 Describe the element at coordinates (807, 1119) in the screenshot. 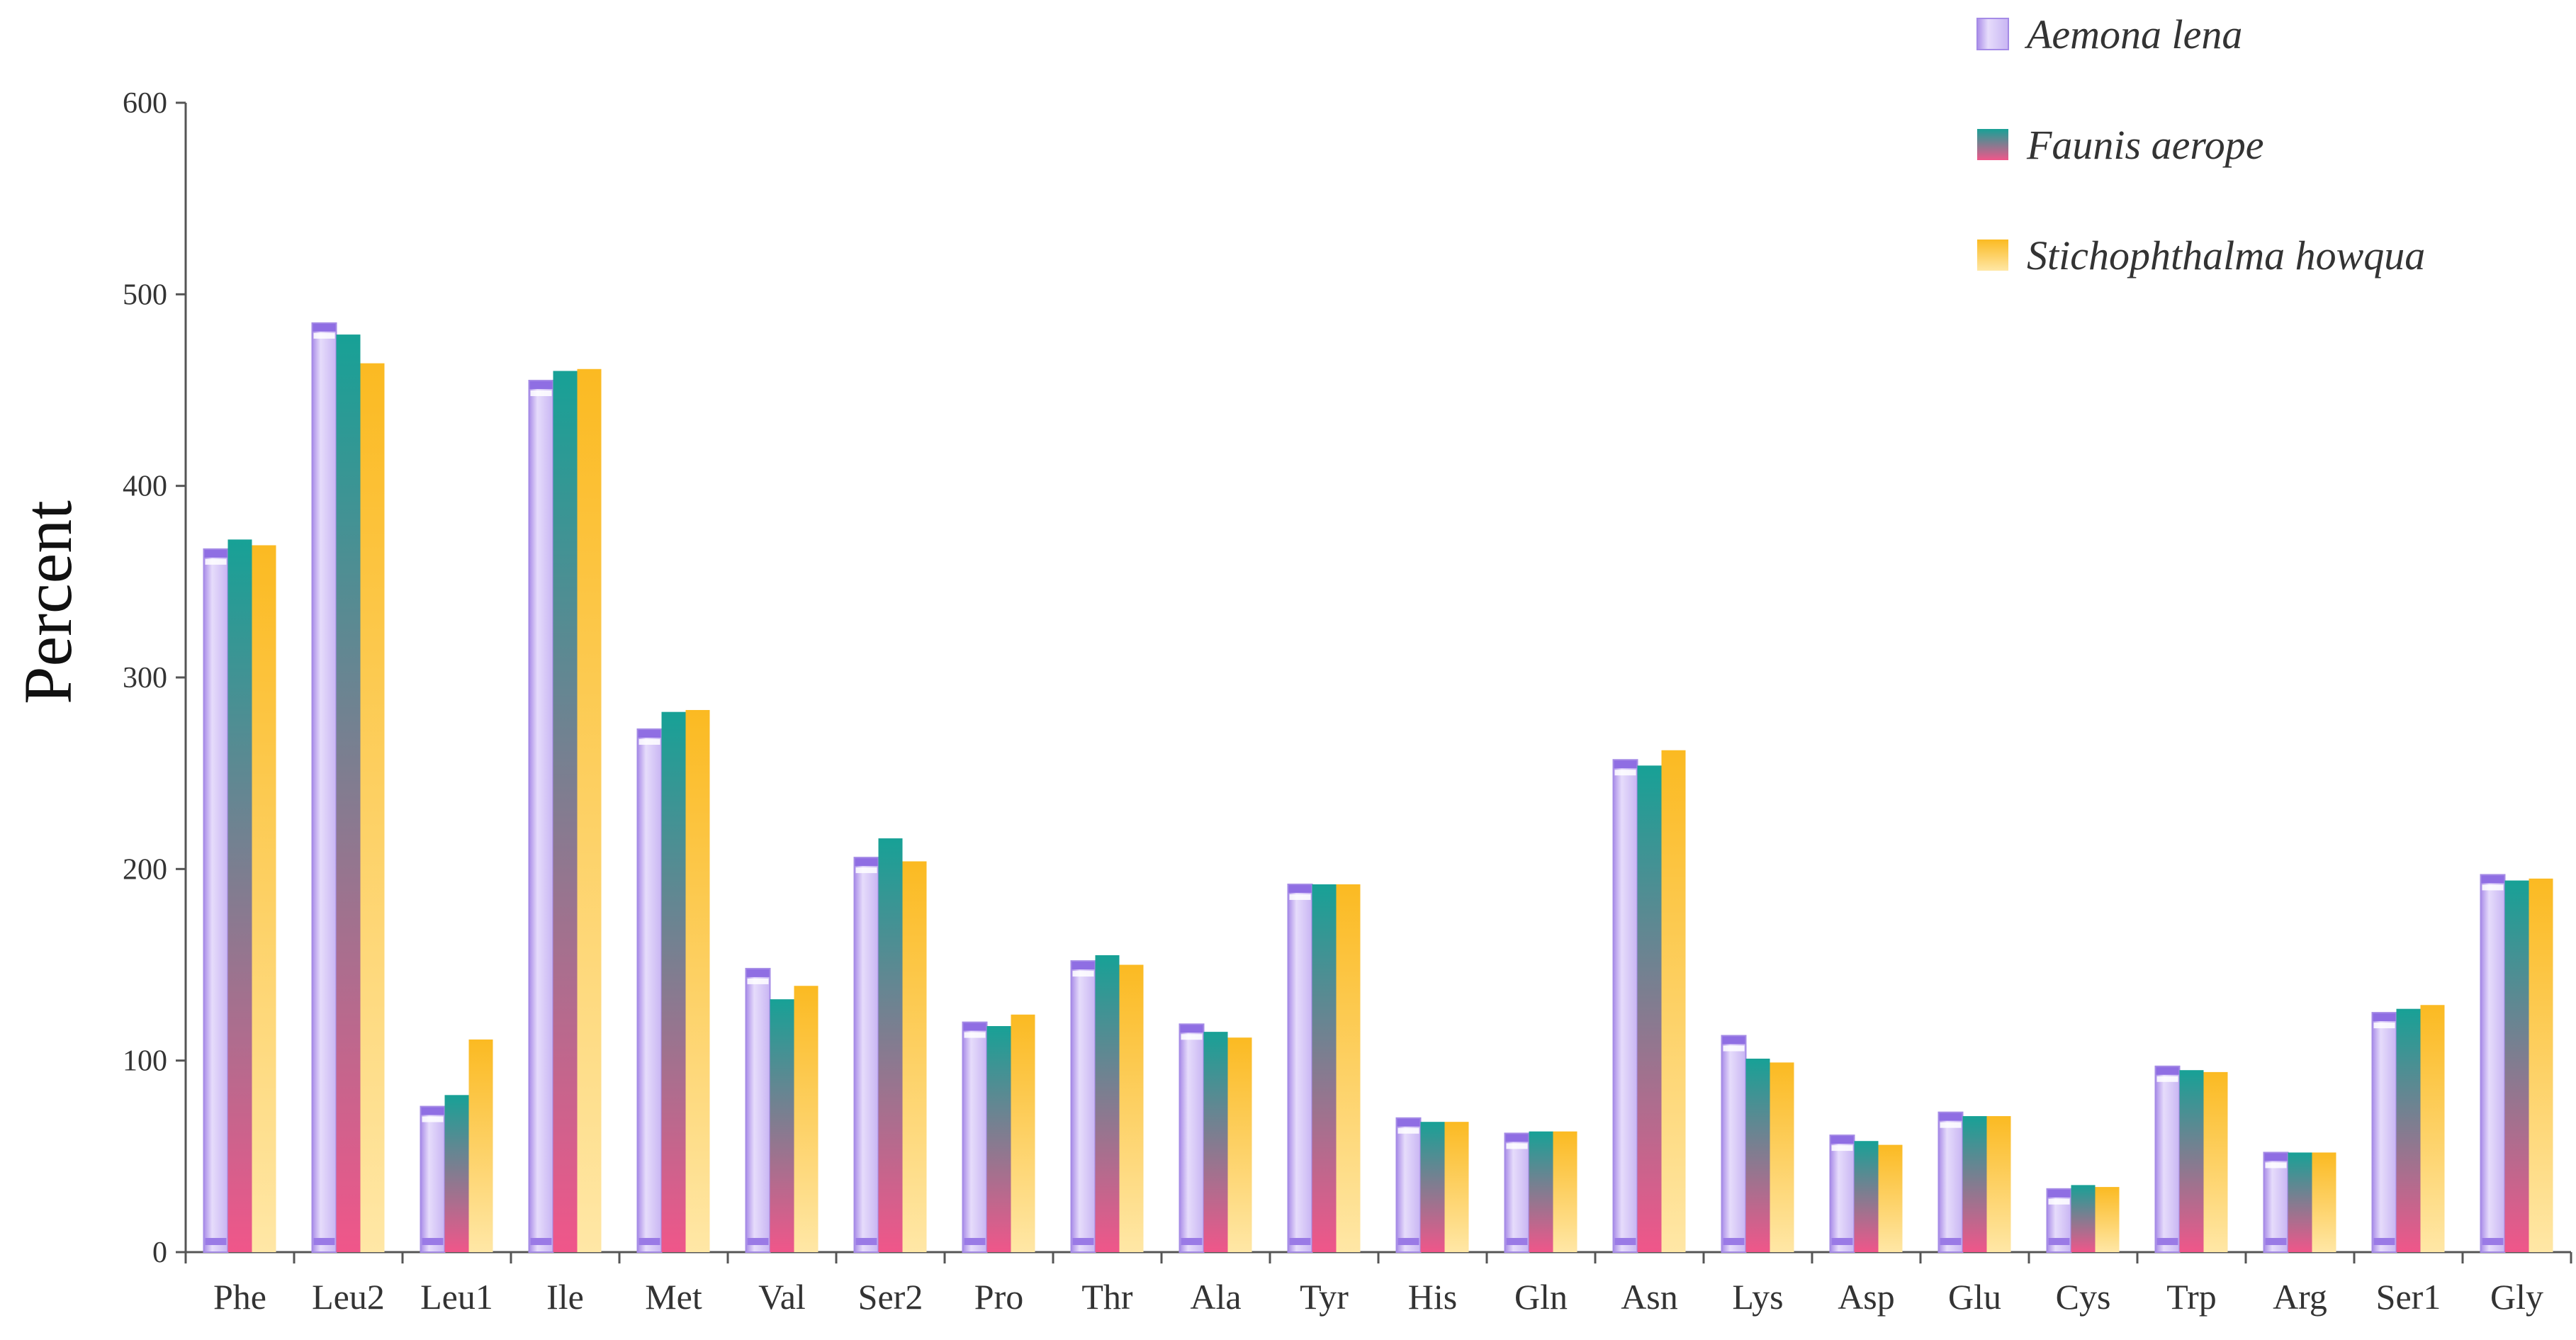

I see `bar-stichophthalma-howqua-val` at that location.